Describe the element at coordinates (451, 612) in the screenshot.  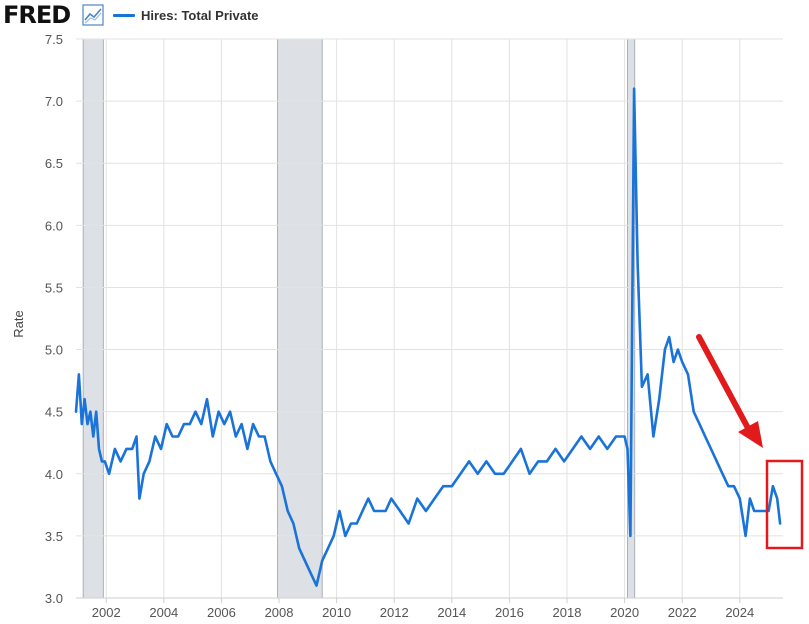
I see `x-tick-label: 2014` at that location.